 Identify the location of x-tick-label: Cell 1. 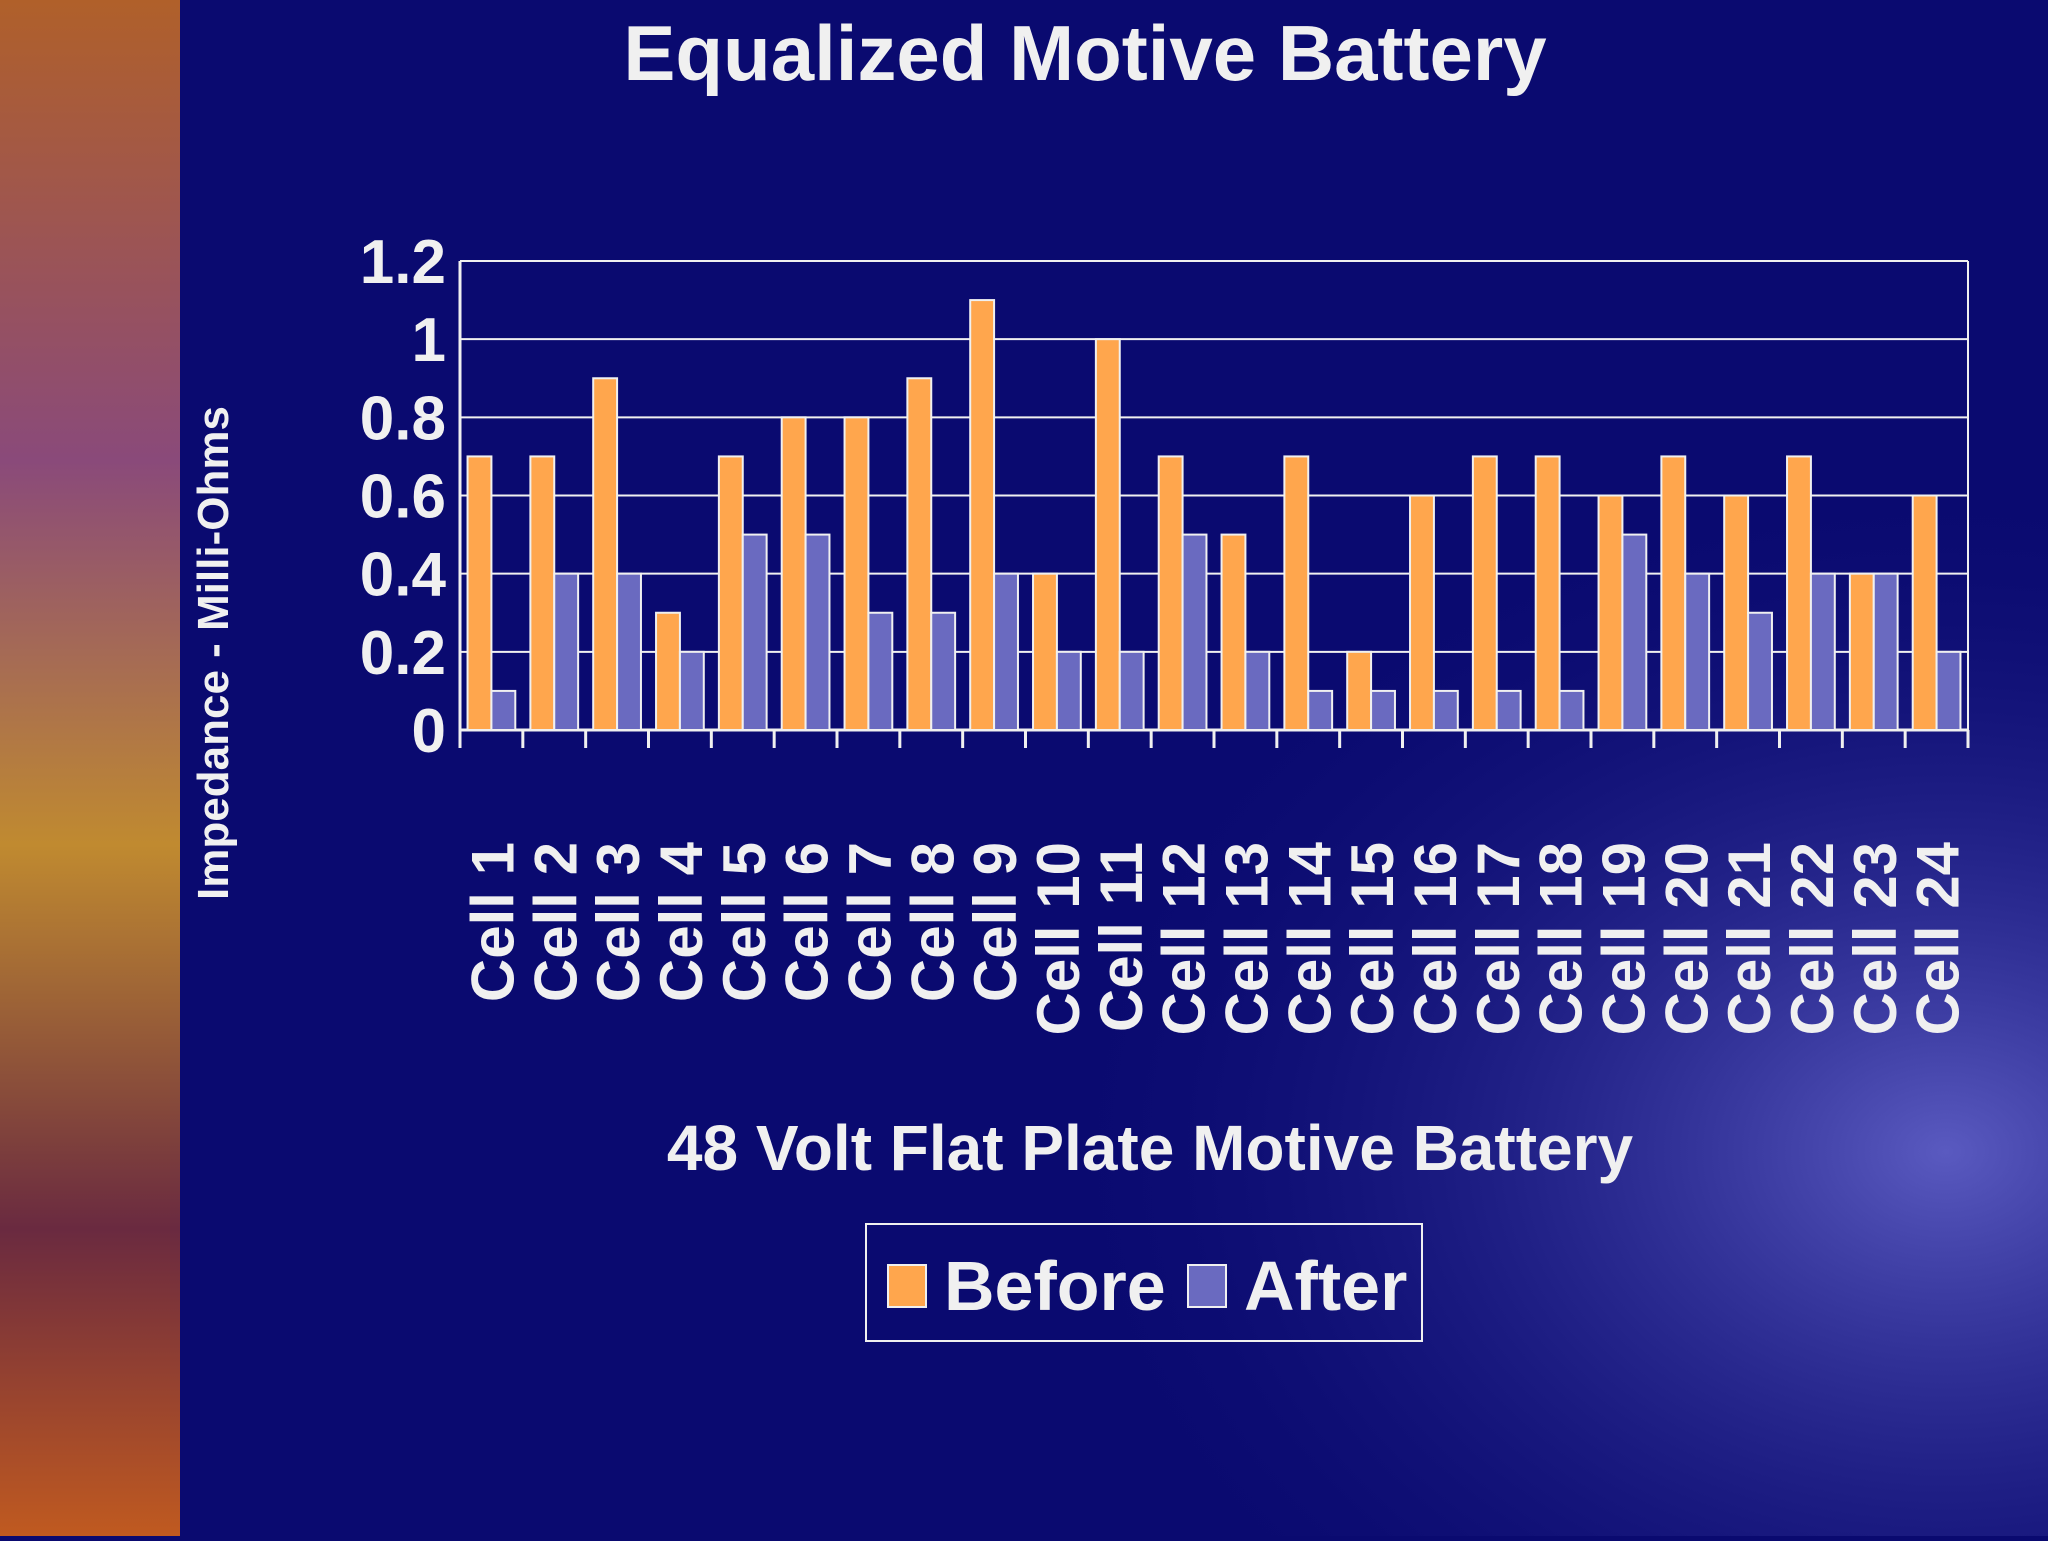
(492, 922).